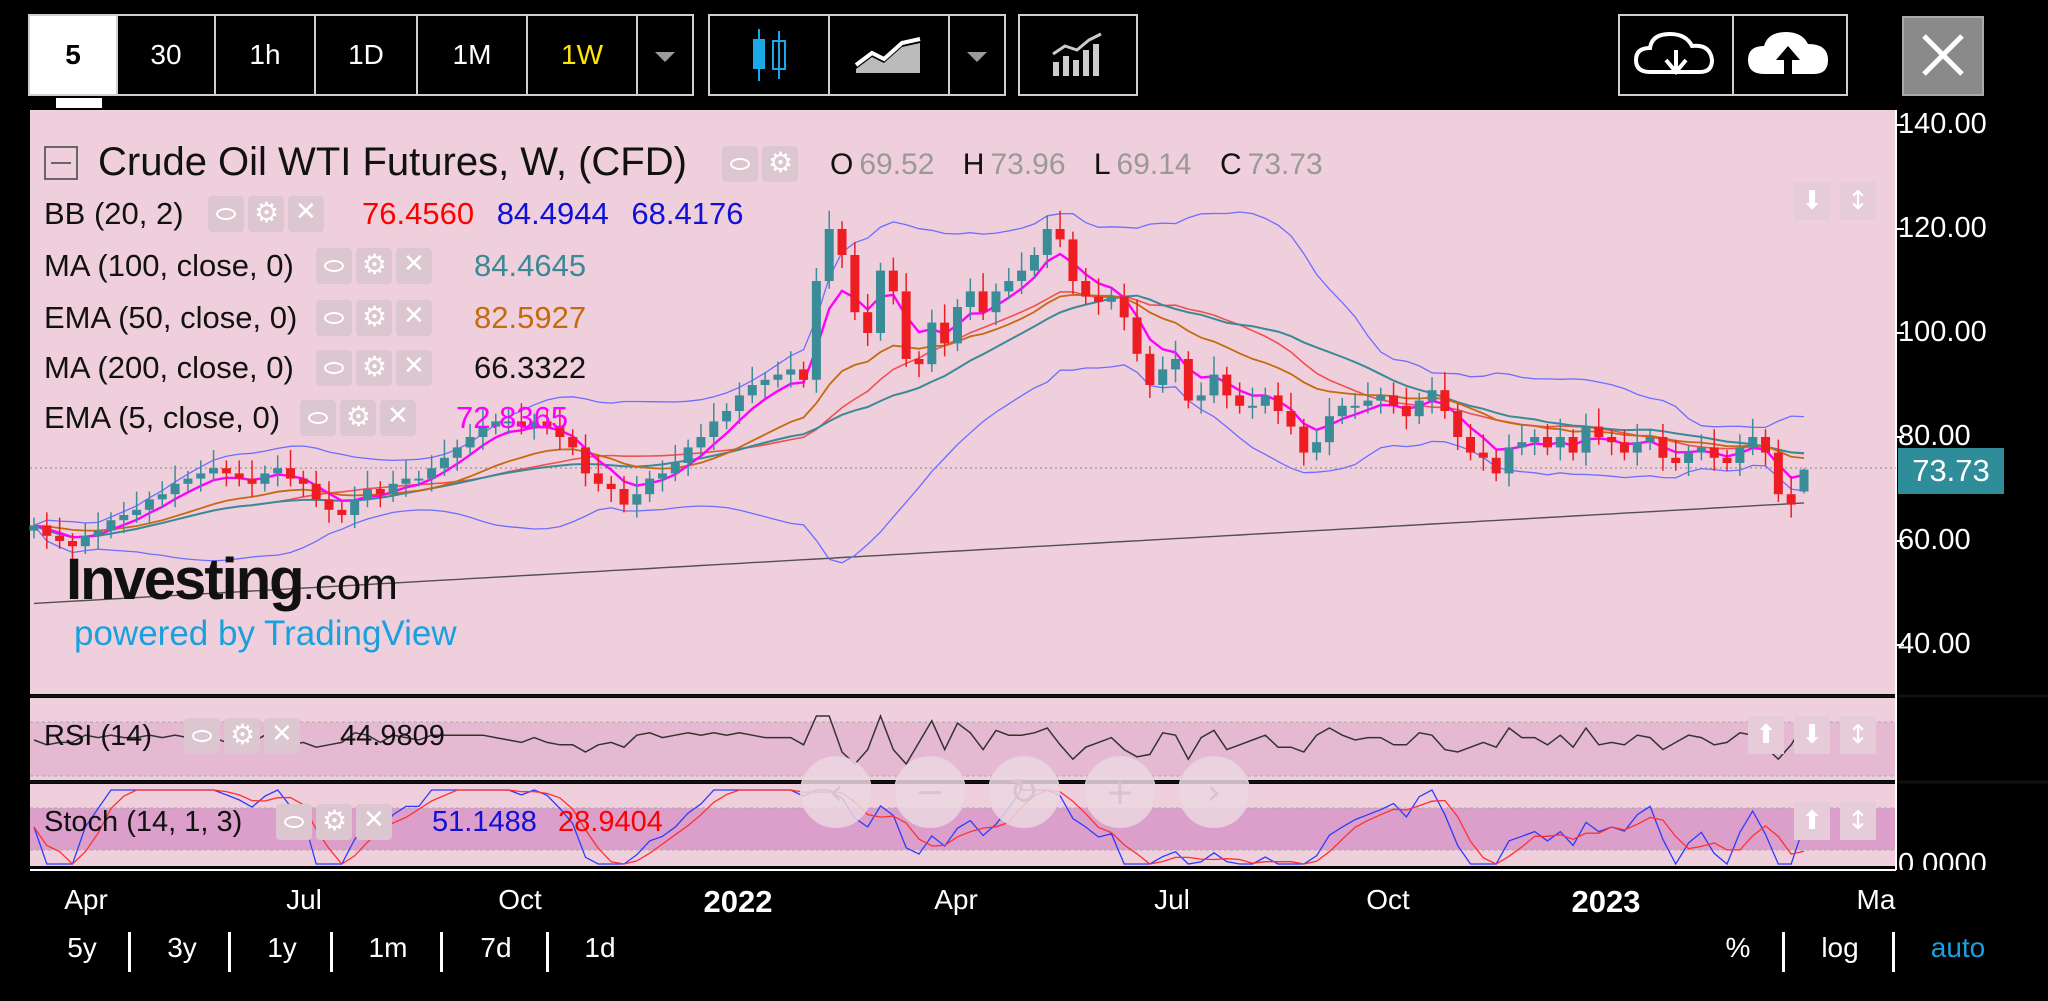 The image size is (2048, 1001). I want to click on indicators-icon, so click(1077, 54).